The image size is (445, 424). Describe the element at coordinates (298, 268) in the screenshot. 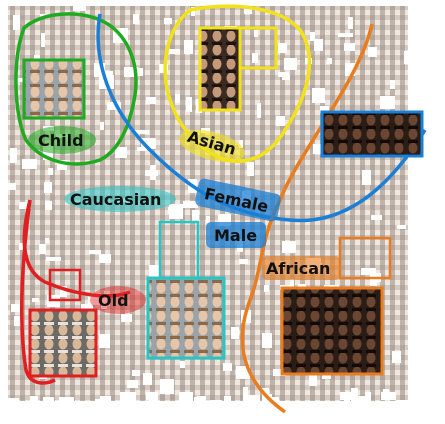

I see `african-label: African` at that location.